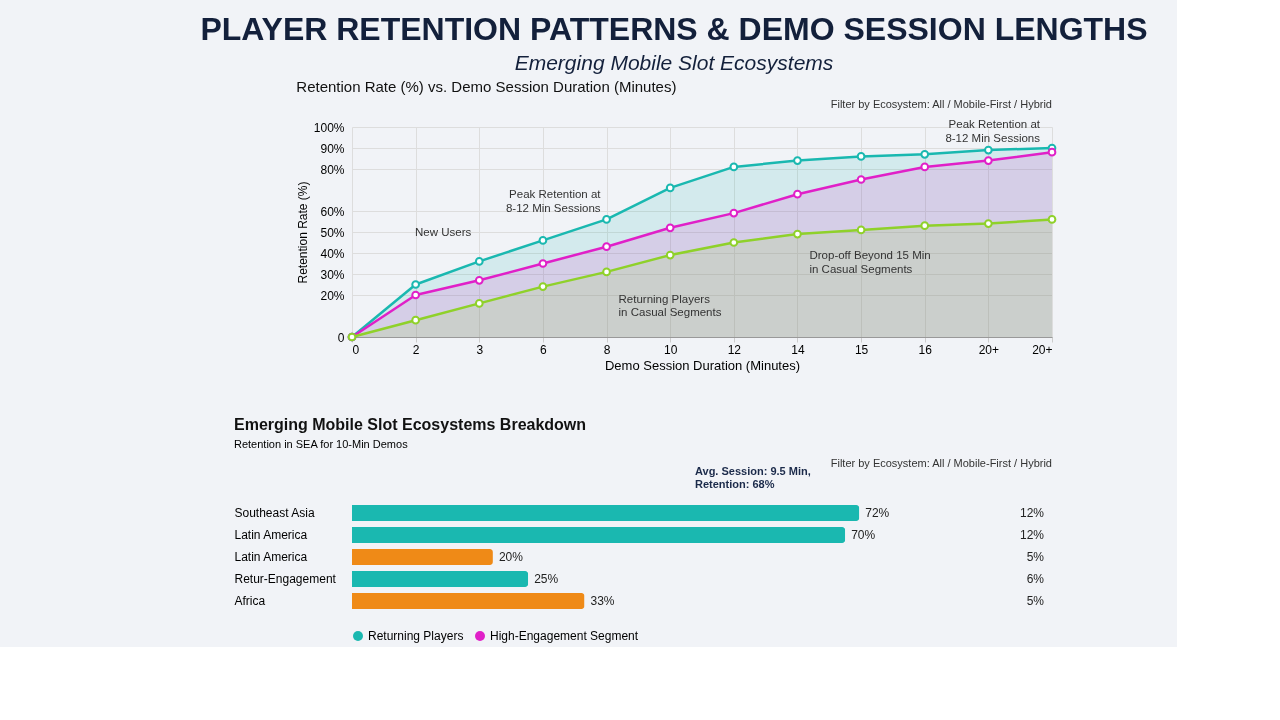 This screenshot has height=720, width=1280. I want to click on x-axis-title: Demo Session Duration (Minutes), so click(702, 365).